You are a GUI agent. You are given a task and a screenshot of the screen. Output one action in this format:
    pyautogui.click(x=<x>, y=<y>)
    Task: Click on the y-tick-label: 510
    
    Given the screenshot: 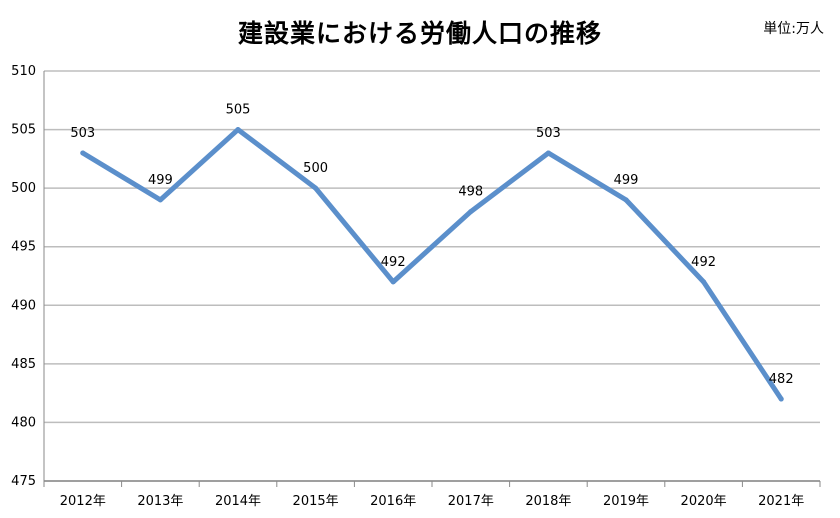 What is the action you would take?
    pyautogui.click(x=23, y=71)
    